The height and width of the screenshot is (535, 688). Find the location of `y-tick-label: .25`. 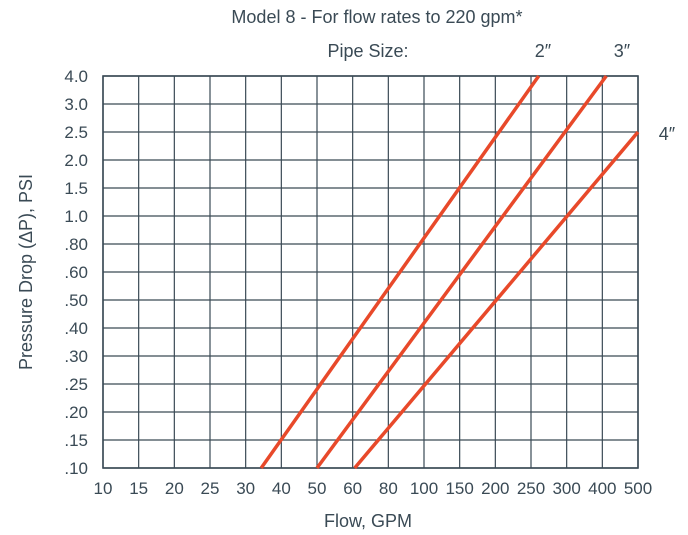

y-tick-label: .25 is located at coordinates (76, 384).